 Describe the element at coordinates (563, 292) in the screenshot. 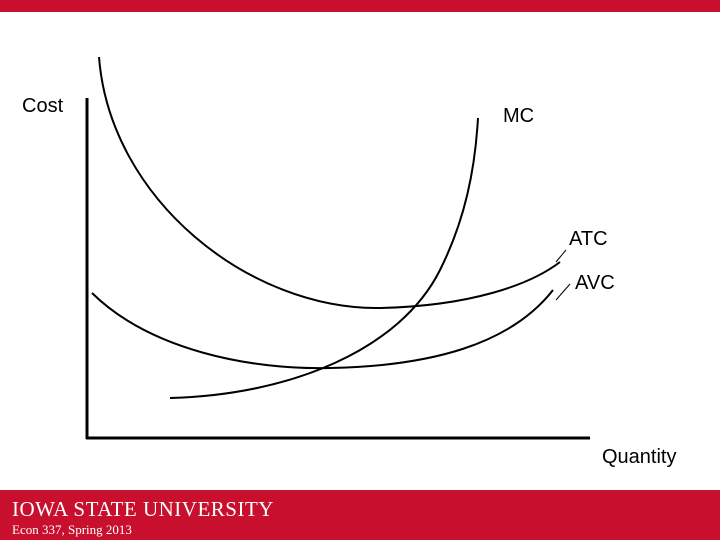

I see `avc-leader` at that location.